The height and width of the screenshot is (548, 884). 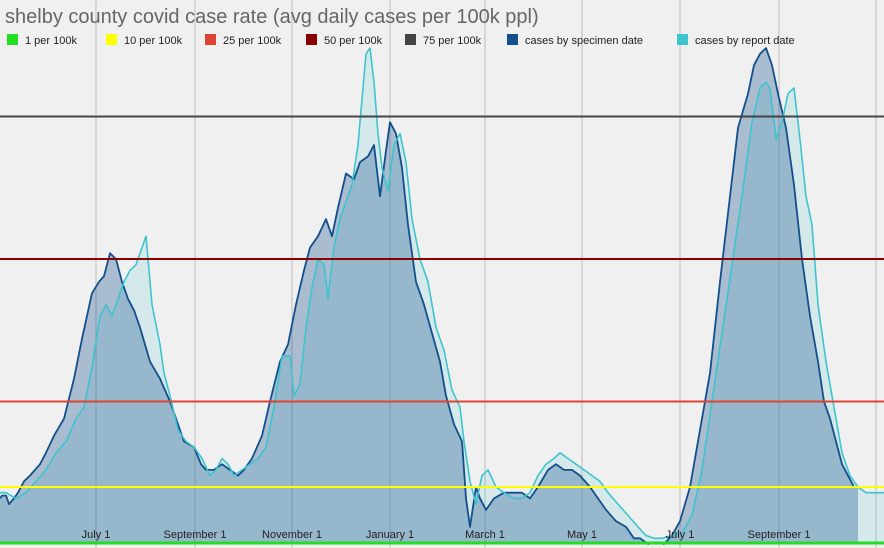 What do you see at coordinates (252, 41) in the screenshot?
I see `legend-label: 25 per 100k` at bounding box center [252, 41].